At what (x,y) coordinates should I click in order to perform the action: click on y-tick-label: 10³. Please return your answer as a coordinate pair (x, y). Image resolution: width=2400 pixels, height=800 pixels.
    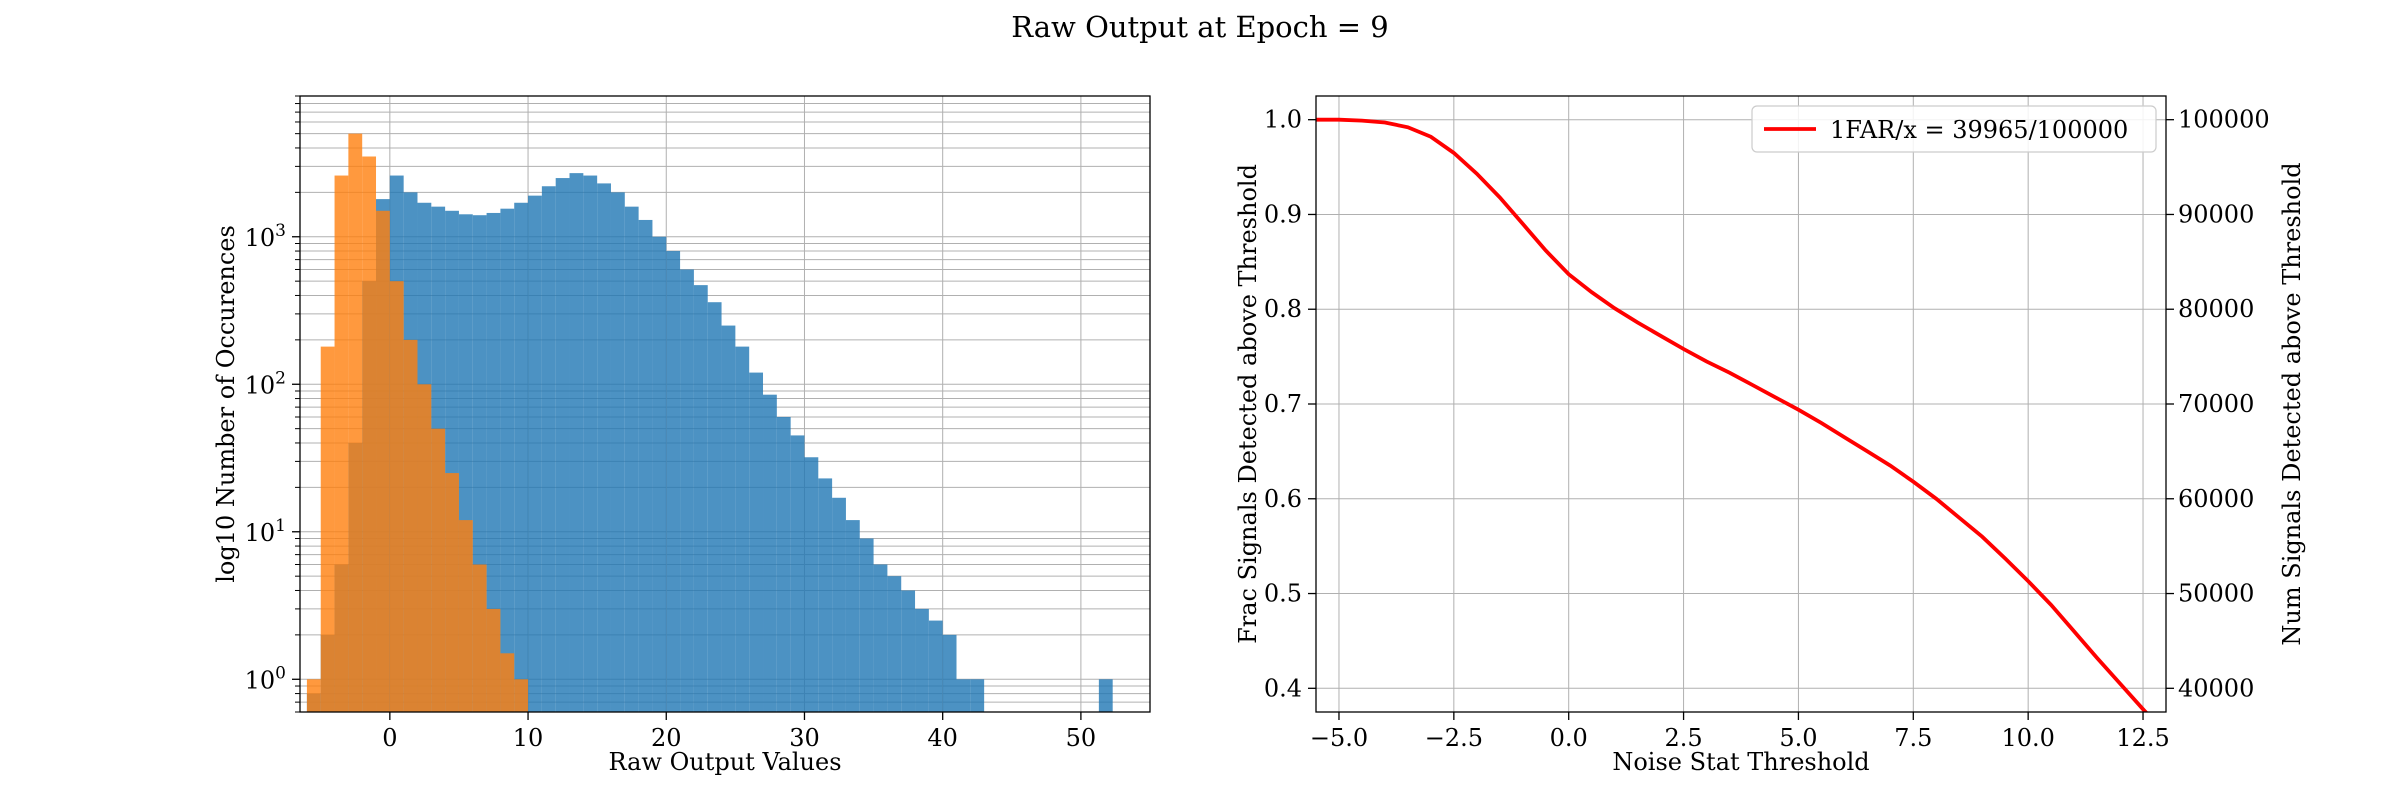
    Looking at the image, I should click on (265, 236).